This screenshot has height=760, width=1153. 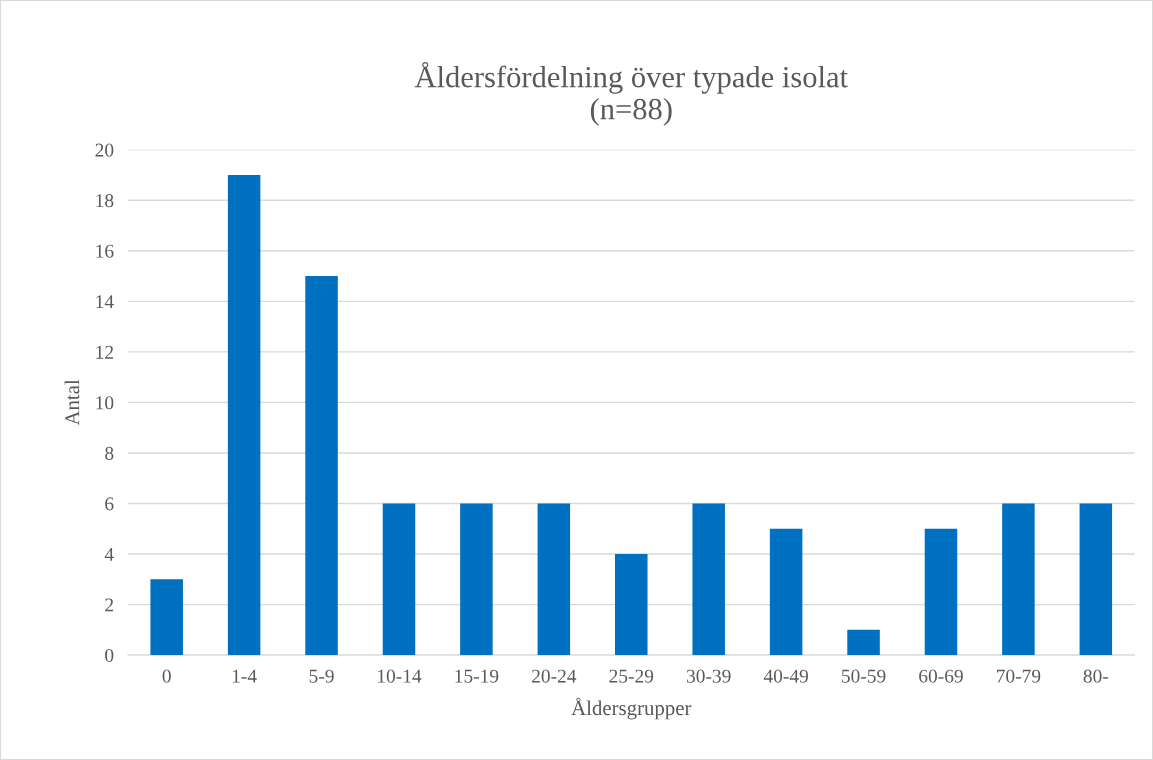 I want to click on y-tick-label: 4, so click(x=109, y=554).